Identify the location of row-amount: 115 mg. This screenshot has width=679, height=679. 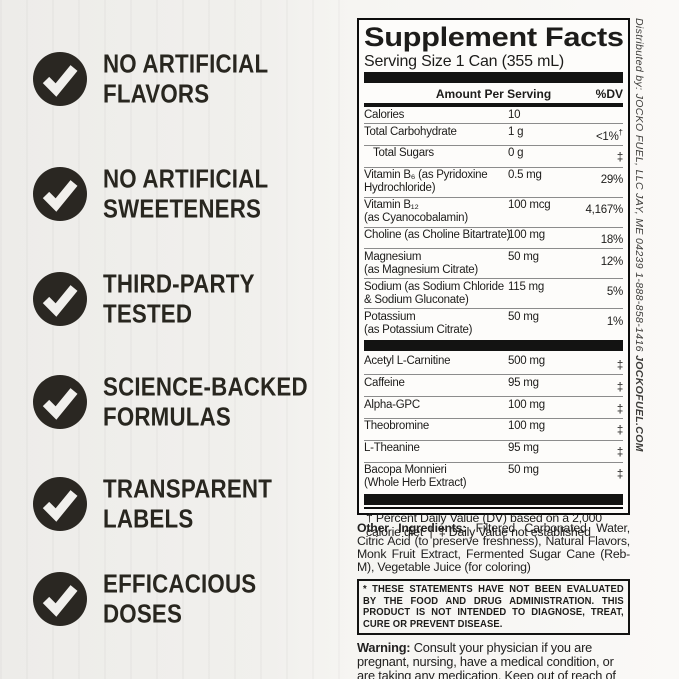
(526, 286).